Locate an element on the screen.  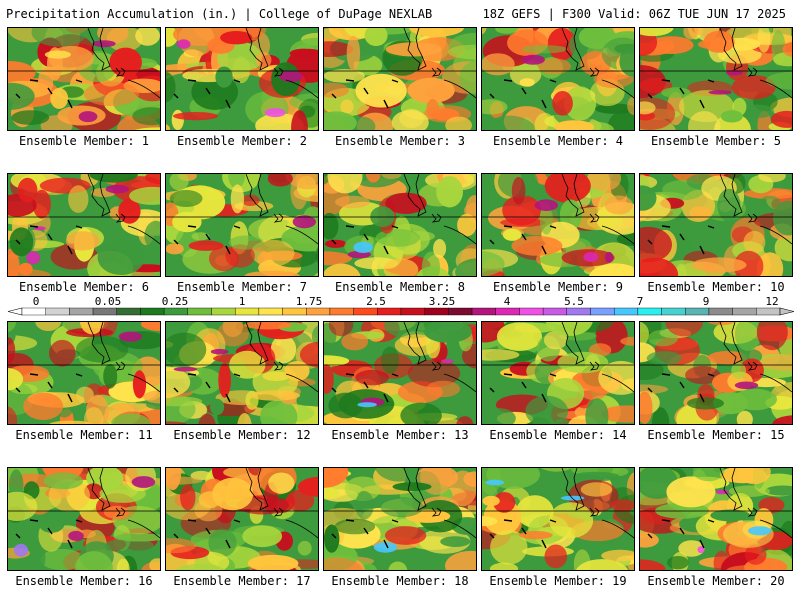
colorbar-tick-label: 2.5 is located at coordinates (376, 301).